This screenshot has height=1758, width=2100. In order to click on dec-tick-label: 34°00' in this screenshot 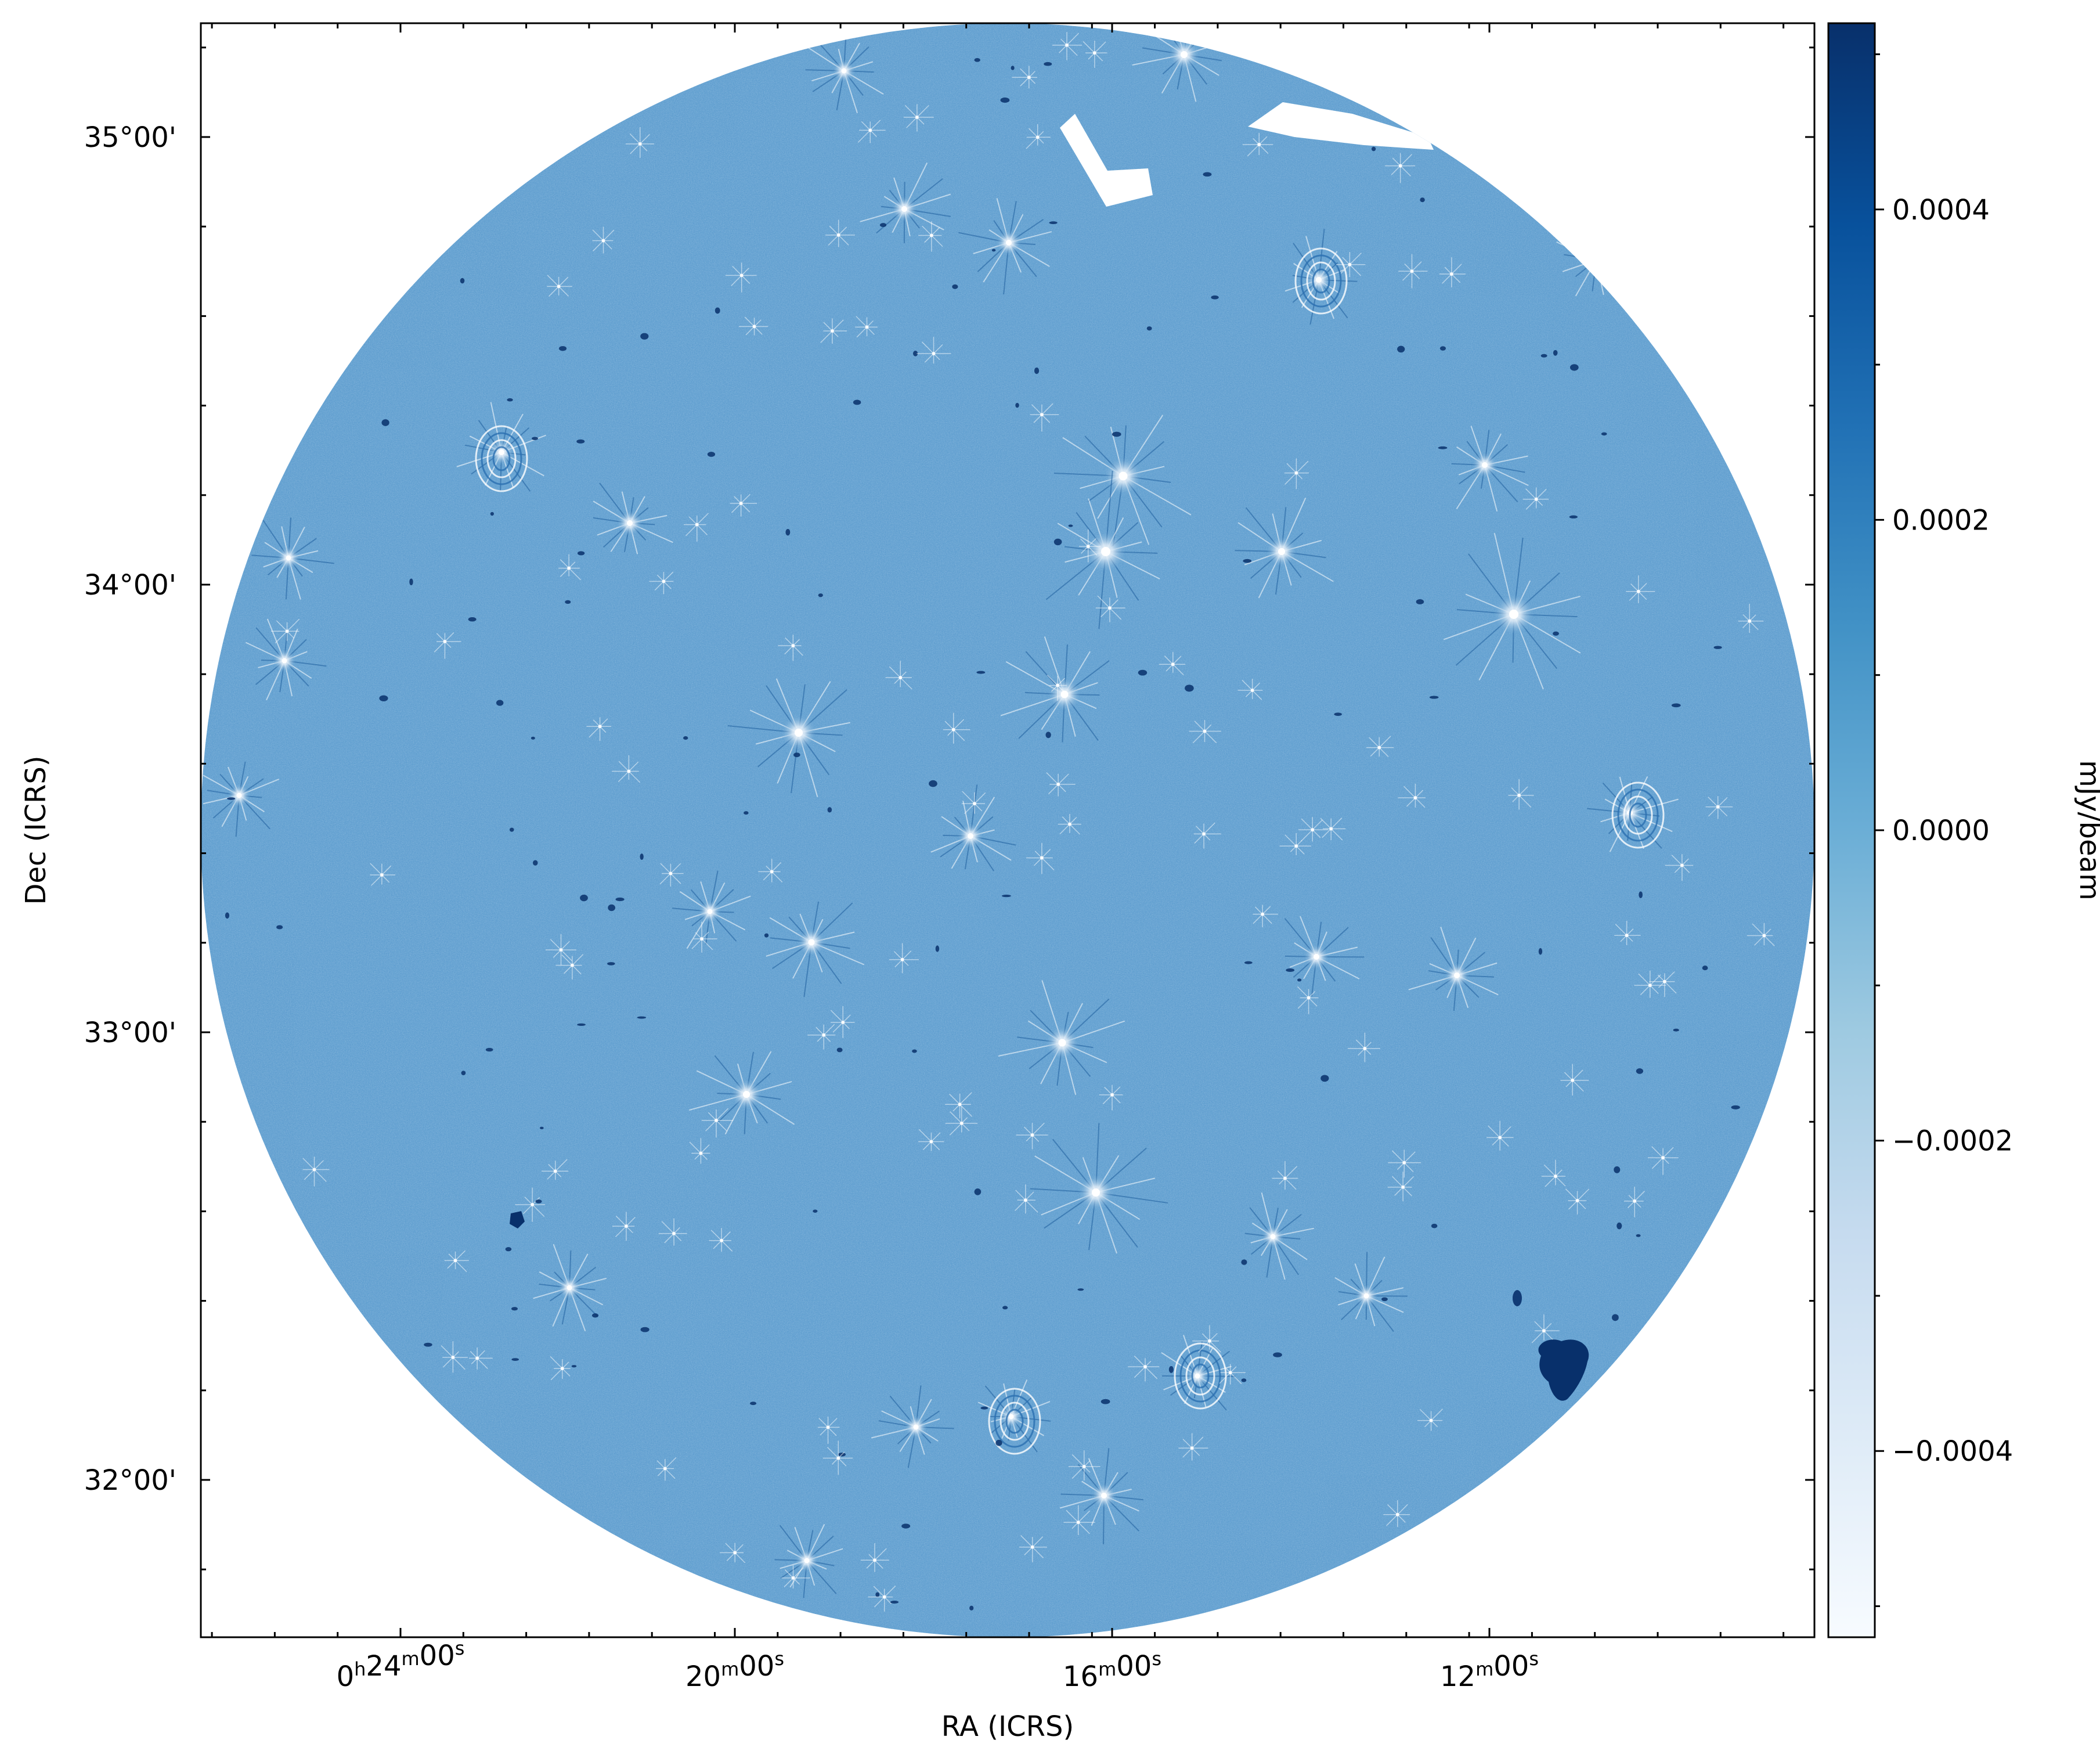, I will do `click(130, 585)`.